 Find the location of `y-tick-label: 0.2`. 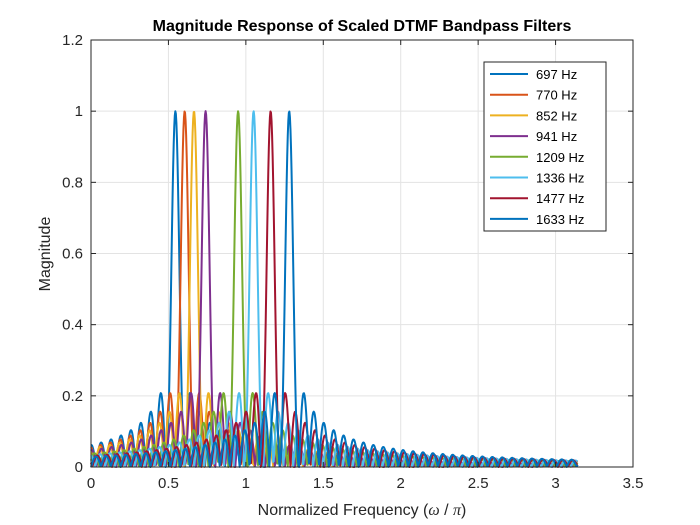

y-tick-label: 0.2 is located at coordinates (72, 396).